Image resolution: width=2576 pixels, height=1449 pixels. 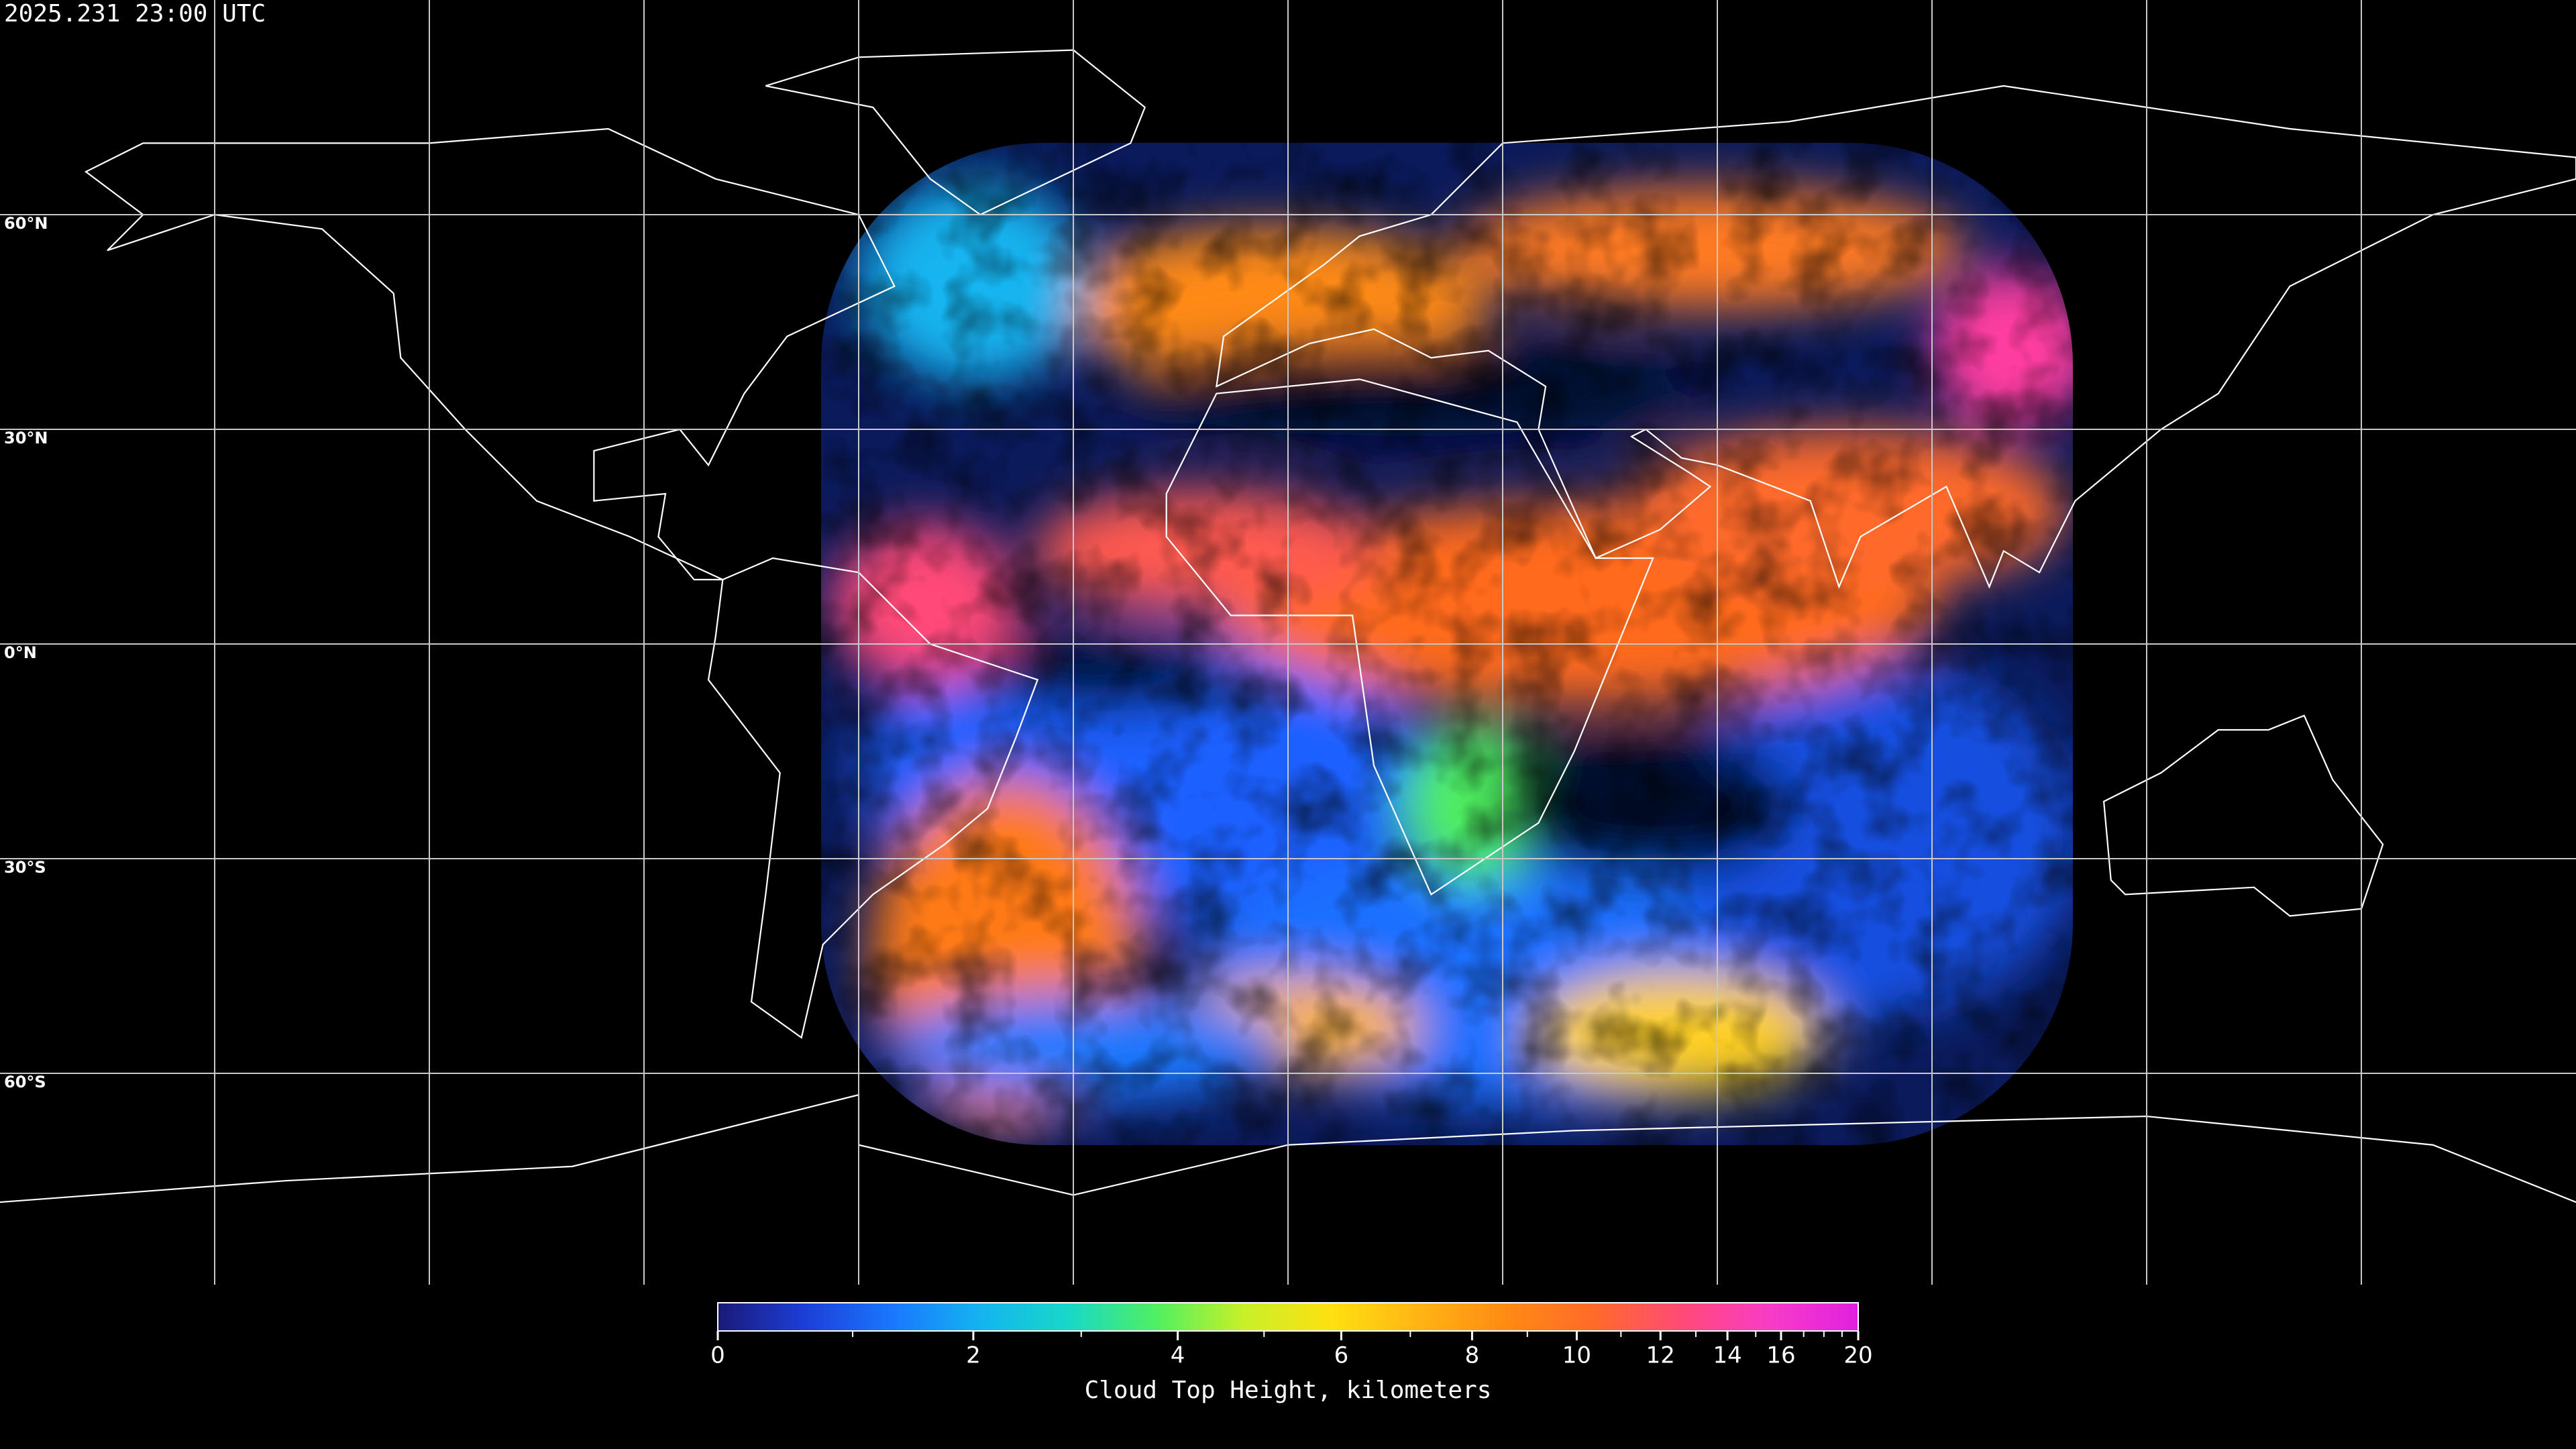 I want to click on colorbar-tick-label: 0, so click(x=717, y=1355).